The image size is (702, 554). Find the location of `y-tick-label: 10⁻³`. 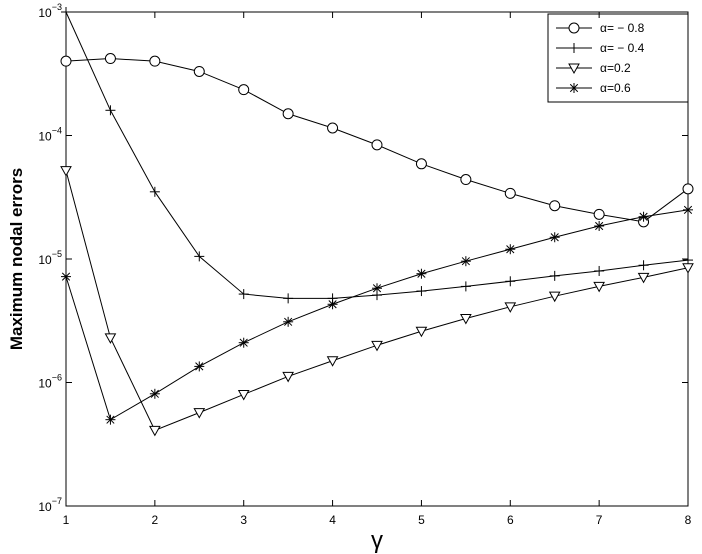

y-tick-label: 10⁻³ is located at coordinates (50, 11).